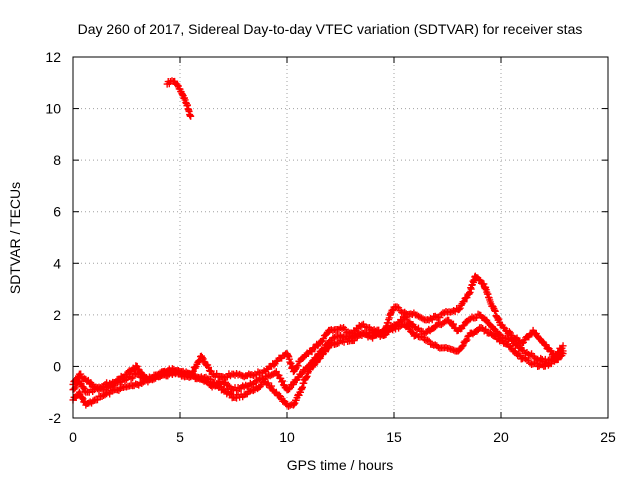 The width and height of the screenshot is (640, 480). I want to click on y-tick-label: 12, so click(53, 57).